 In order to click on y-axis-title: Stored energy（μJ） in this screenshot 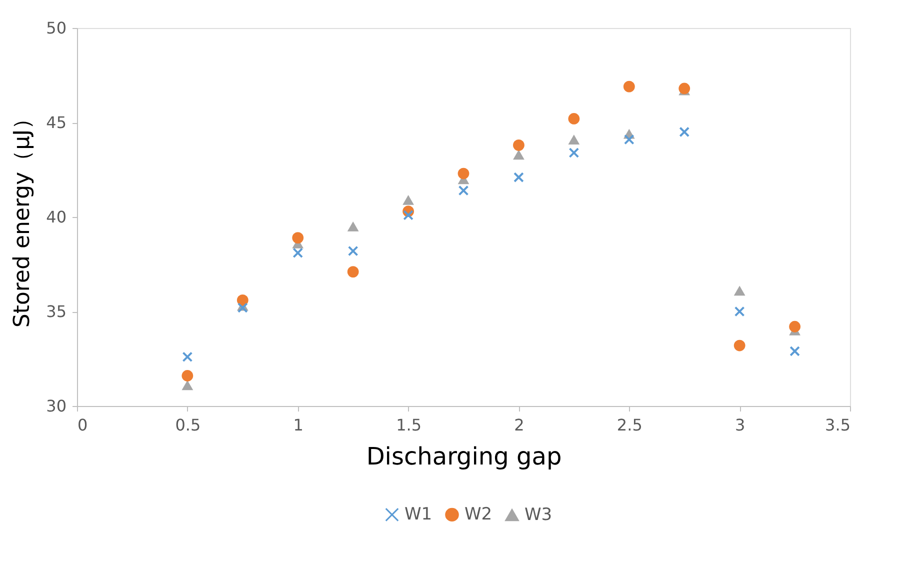, I will do `click(23, 217)`.